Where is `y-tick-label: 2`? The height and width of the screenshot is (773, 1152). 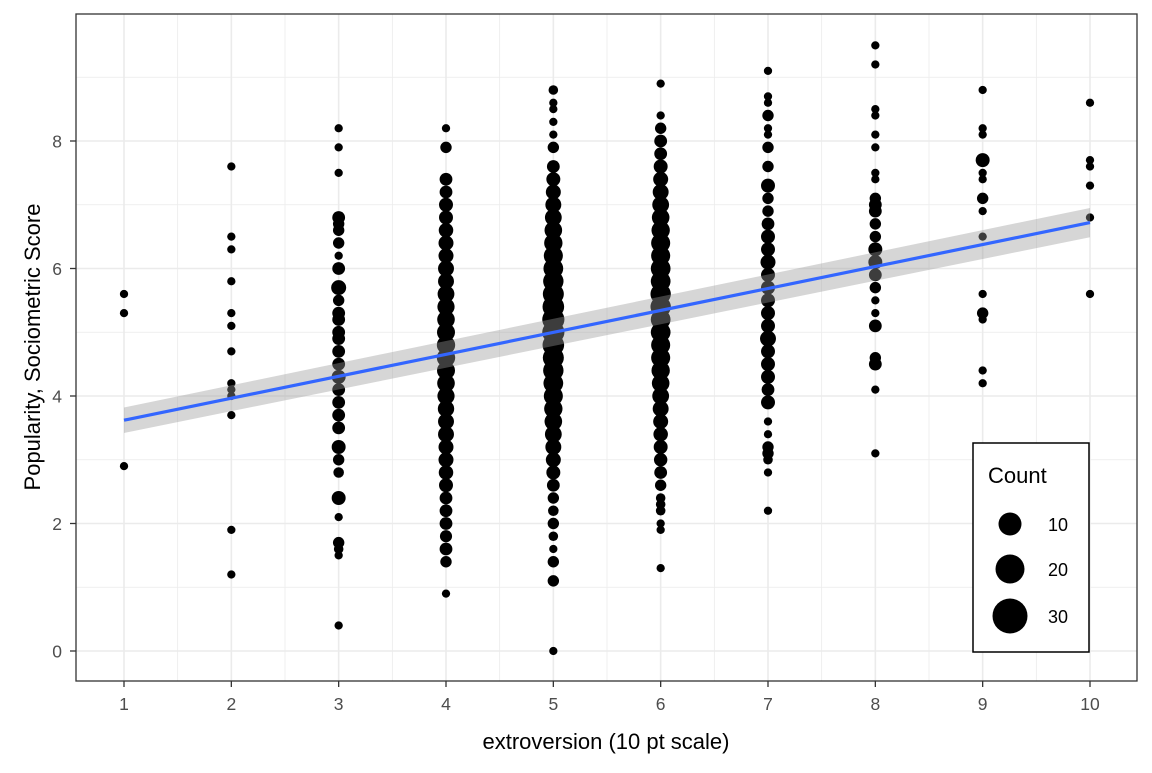
y-tick-label: 2 is located at coordinates (57, 524).